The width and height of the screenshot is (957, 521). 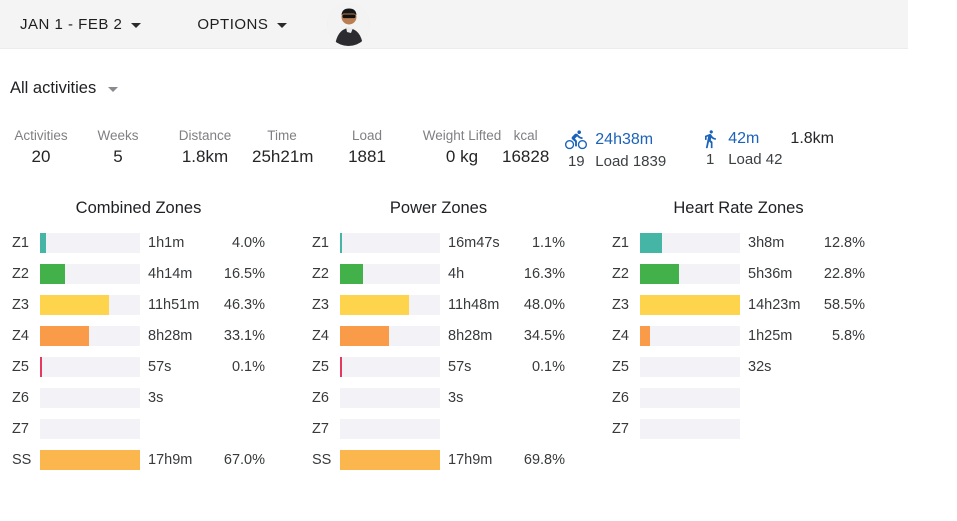 I want to click on zone-percent: 58.5%, so click(x=844, y=305).